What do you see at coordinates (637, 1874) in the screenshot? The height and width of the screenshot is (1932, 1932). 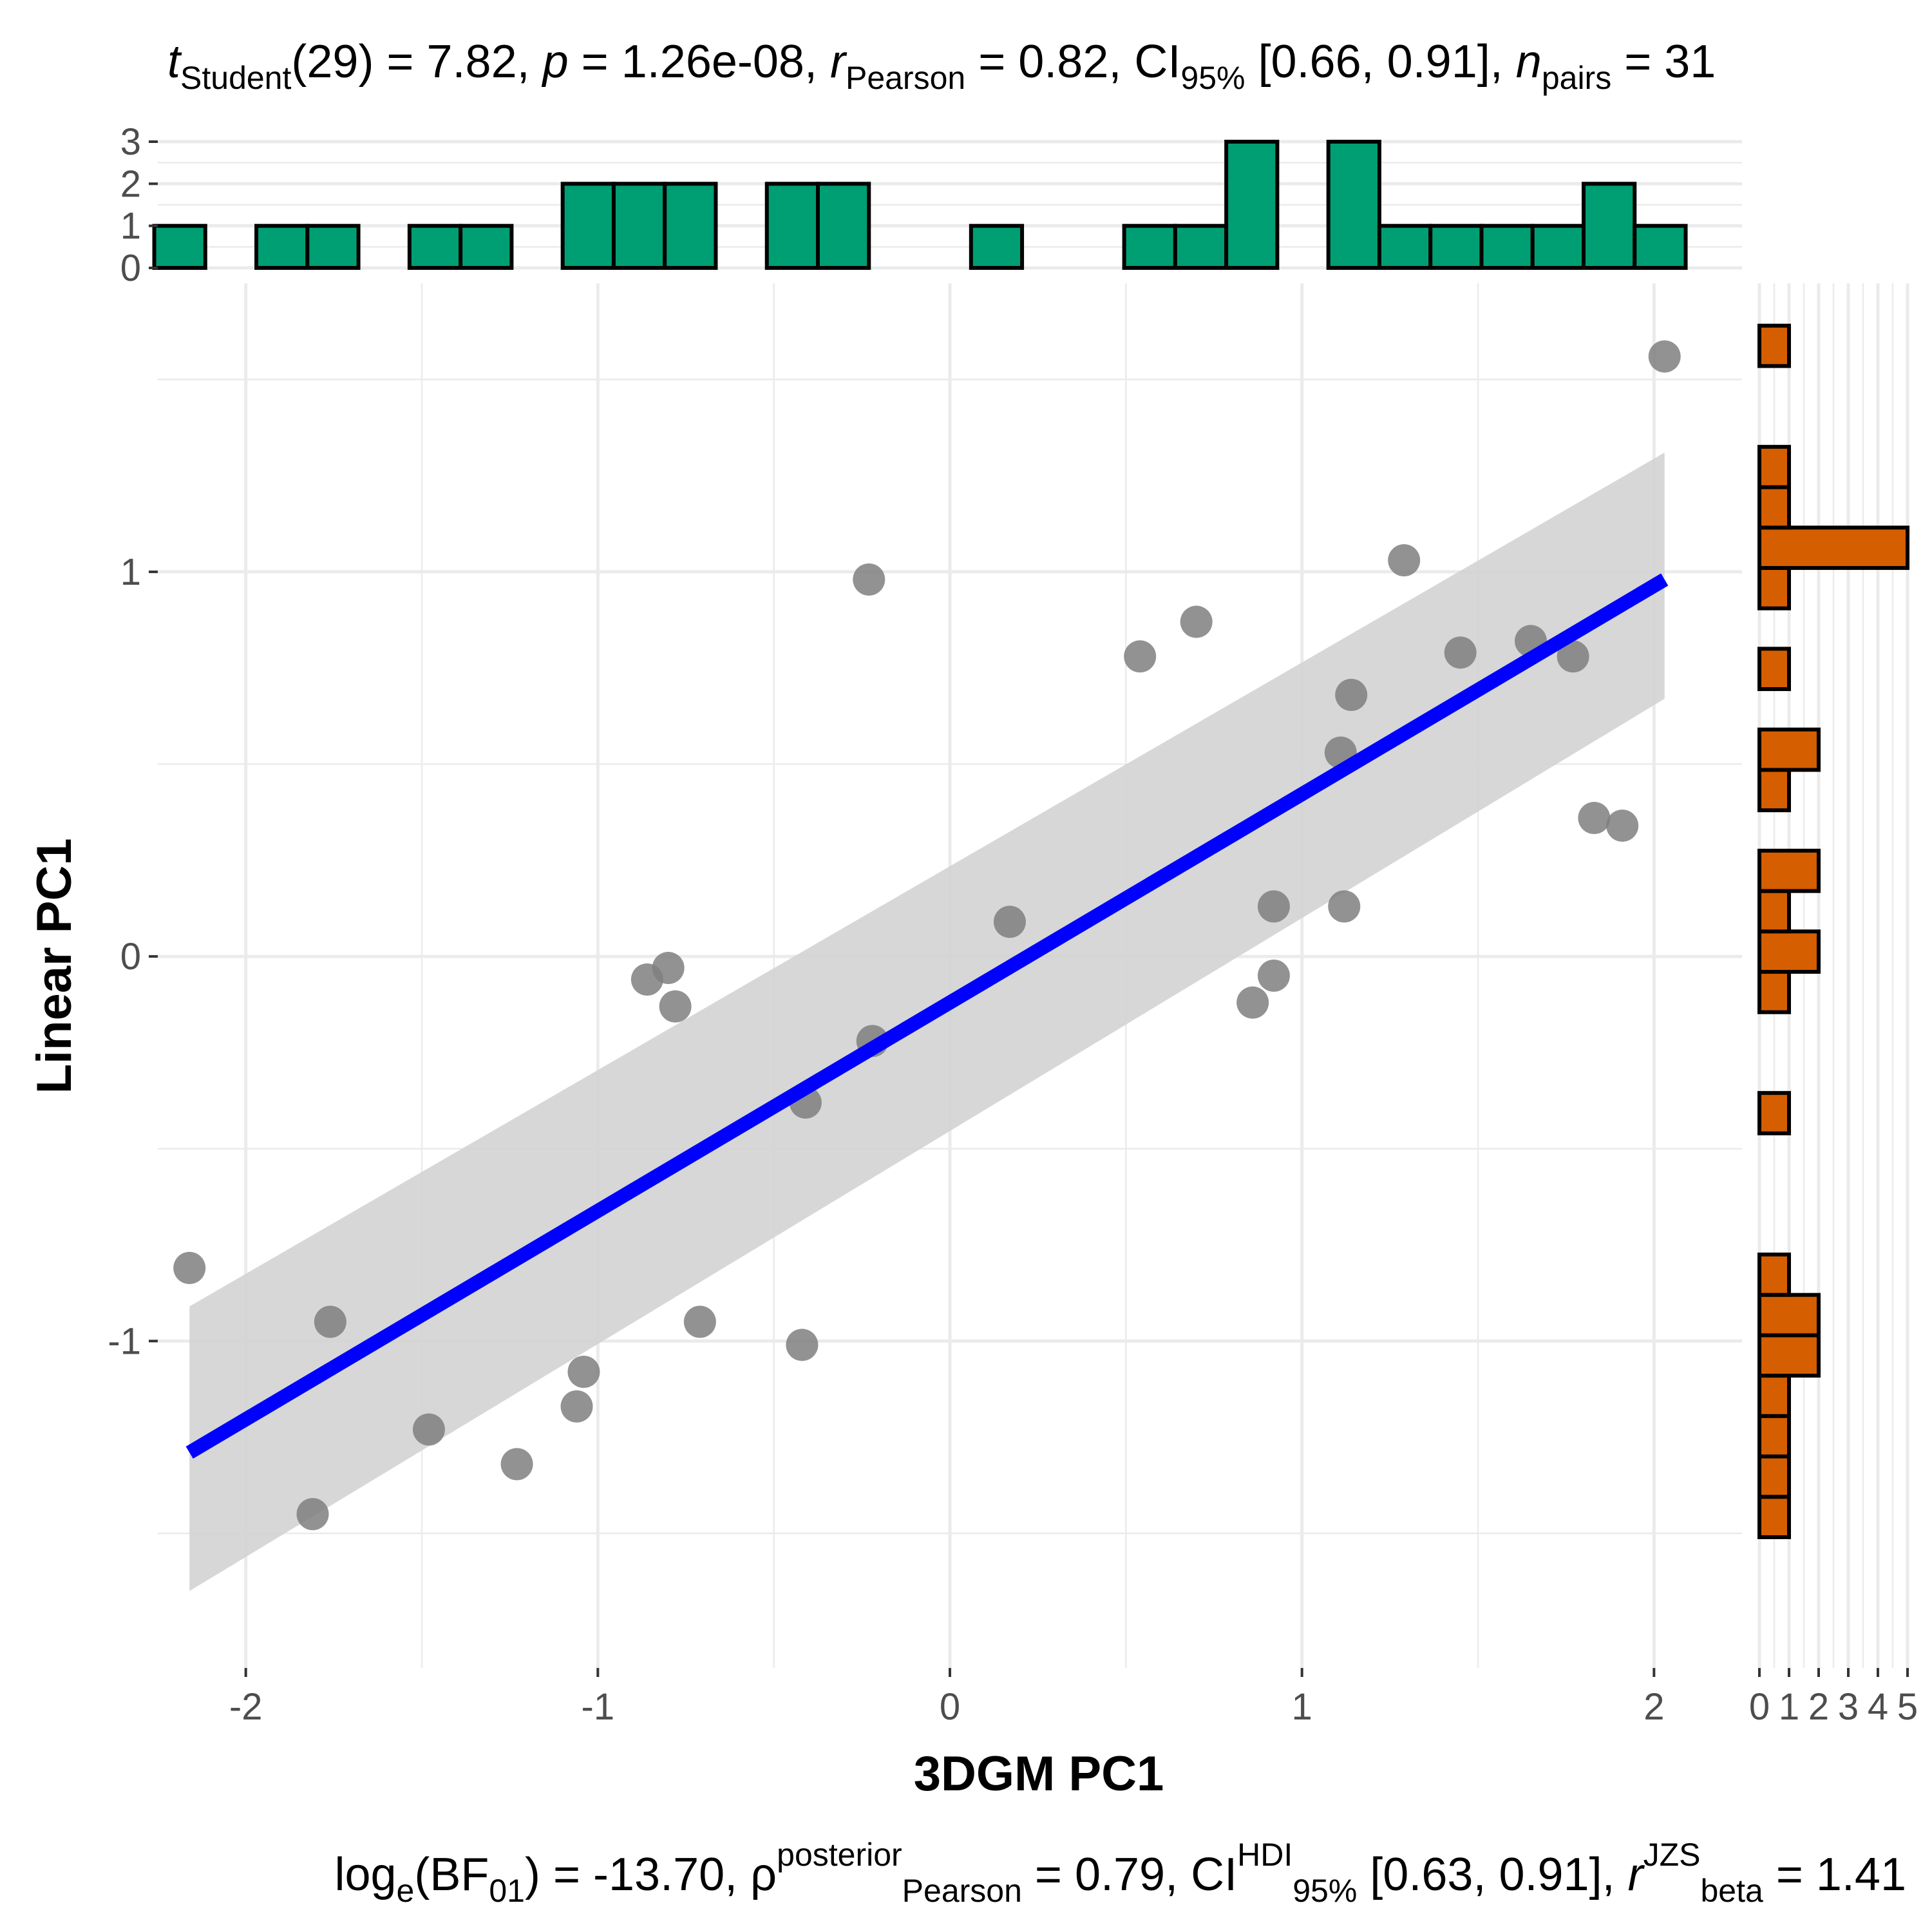 I see `bf-rest: ) = -13.70,` at bounding box center [637, 1874].